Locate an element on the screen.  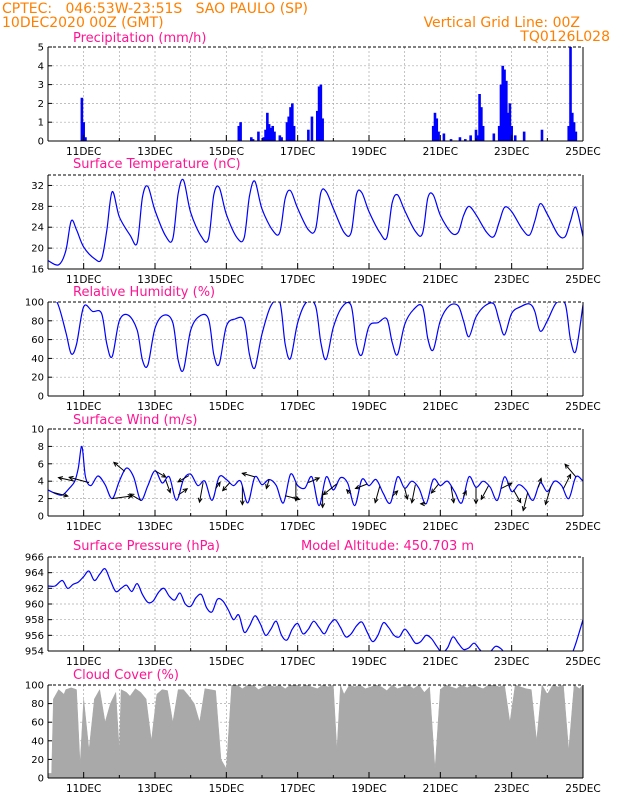
humidity-title: Relative Humidity (%) is located at coordinates (144, 292).